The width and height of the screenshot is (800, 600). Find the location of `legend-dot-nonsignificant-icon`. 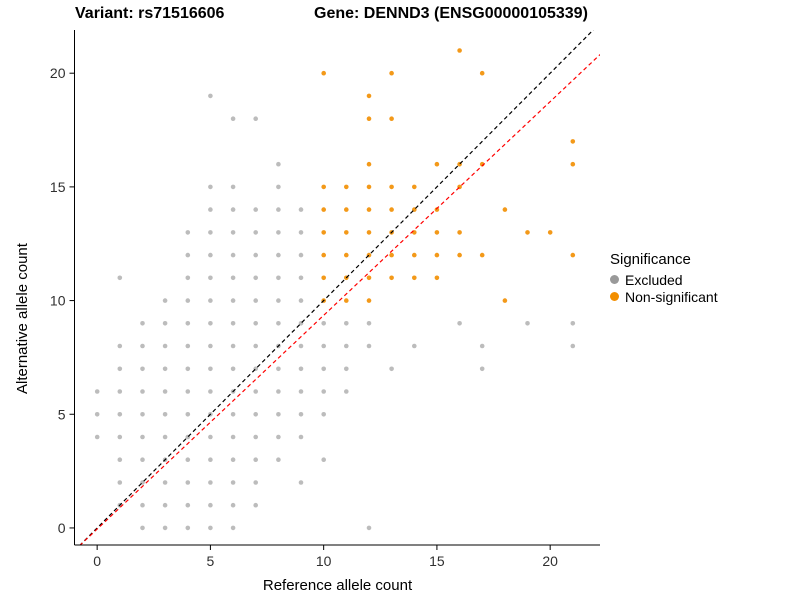

legend-dot-nonsignificant-icon is located at coordinates (614, 296).